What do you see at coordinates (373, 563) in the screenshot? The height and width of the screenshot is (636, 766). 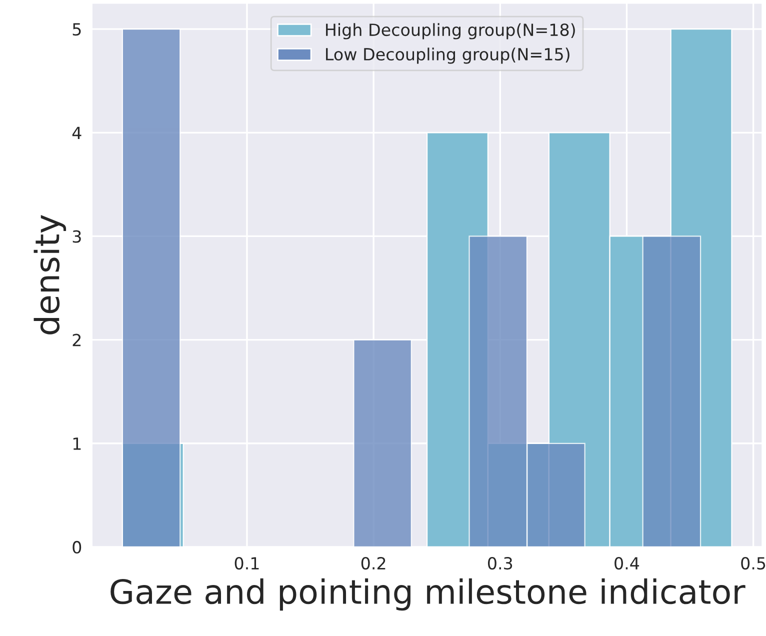 I see `x-tick-label: 0.2` at bounding box center [373, 563].